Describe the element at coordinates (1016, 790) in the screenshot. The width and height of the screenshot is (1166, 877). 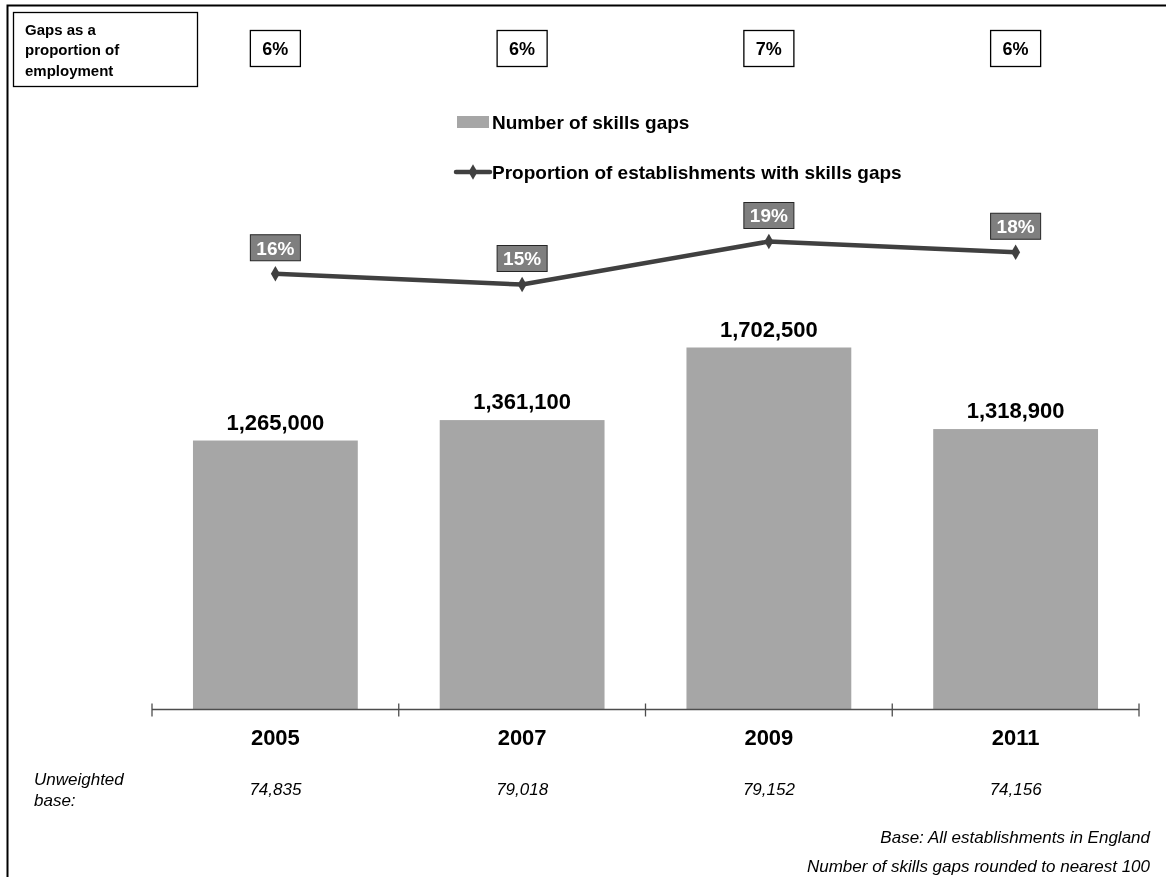
I see `text: 74,156` at that location.